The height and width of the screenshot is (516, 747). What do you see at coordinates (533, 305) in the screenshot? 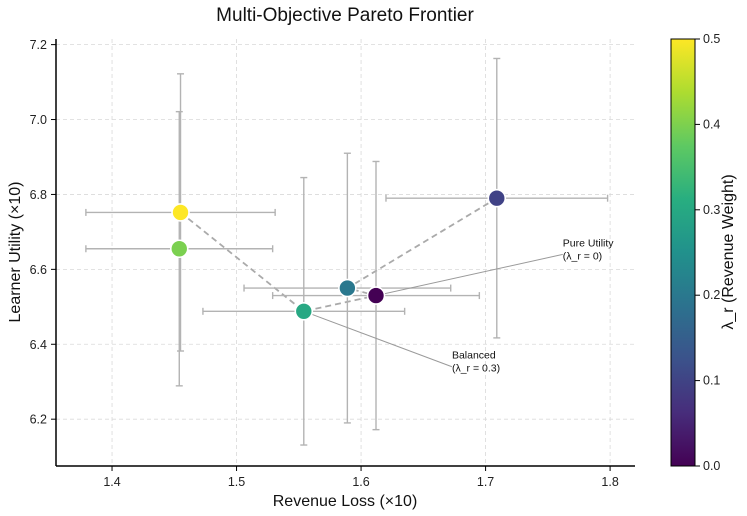
I see `annotations: Pure Utility(λ_r = 0) Balanced(λ_r = 0.3)` at bounding box center [533, 305].